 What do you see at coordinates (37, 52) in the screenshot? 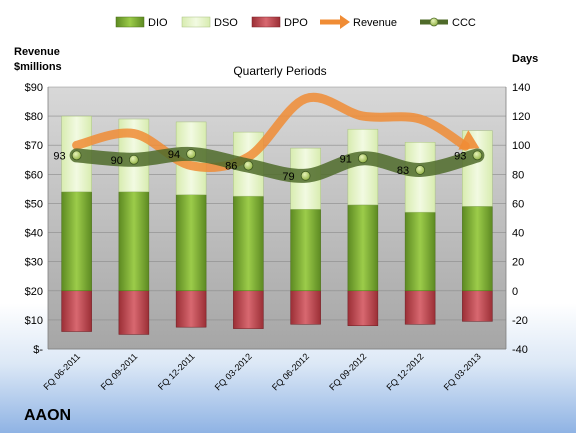
I see `y-left-label-line1: Revenue` at bounding box center [37, 52].